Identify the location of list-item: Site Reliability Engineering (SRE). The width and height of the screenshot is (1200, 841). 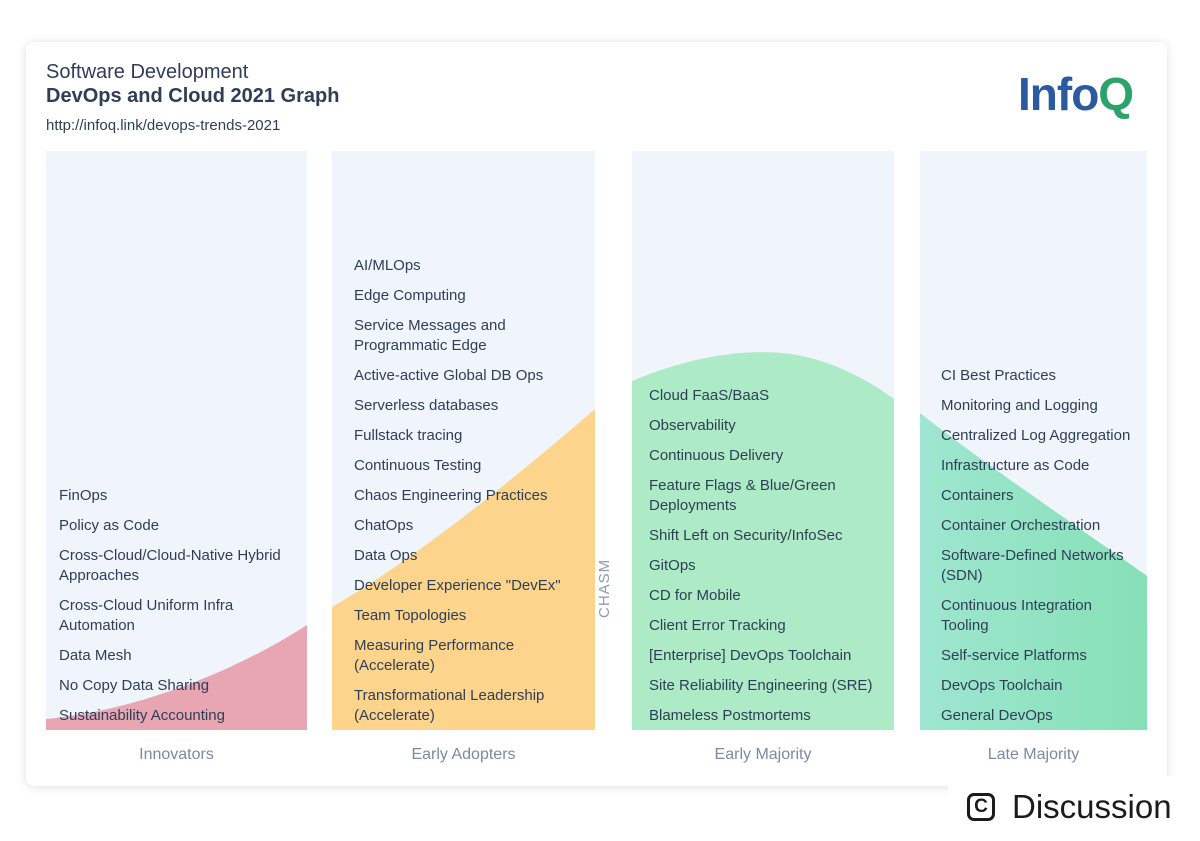
(761, 685).